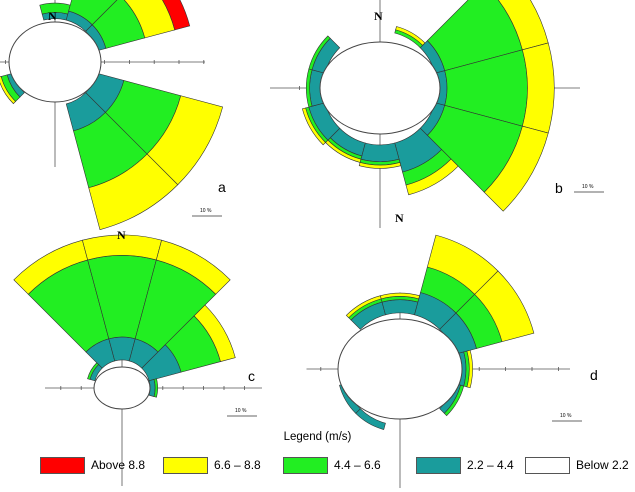  What do you see at coordinates (124, 316) in the screenshot?
I see `petals` at bounding box center [124, 316].